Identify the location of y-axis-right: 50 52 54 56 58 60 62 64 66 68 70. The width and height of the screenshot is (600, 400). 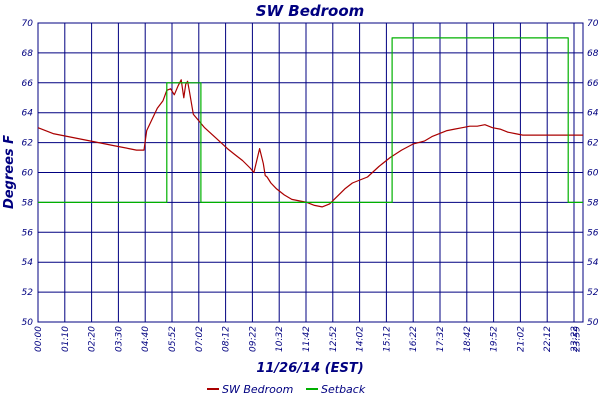
(593, 173).